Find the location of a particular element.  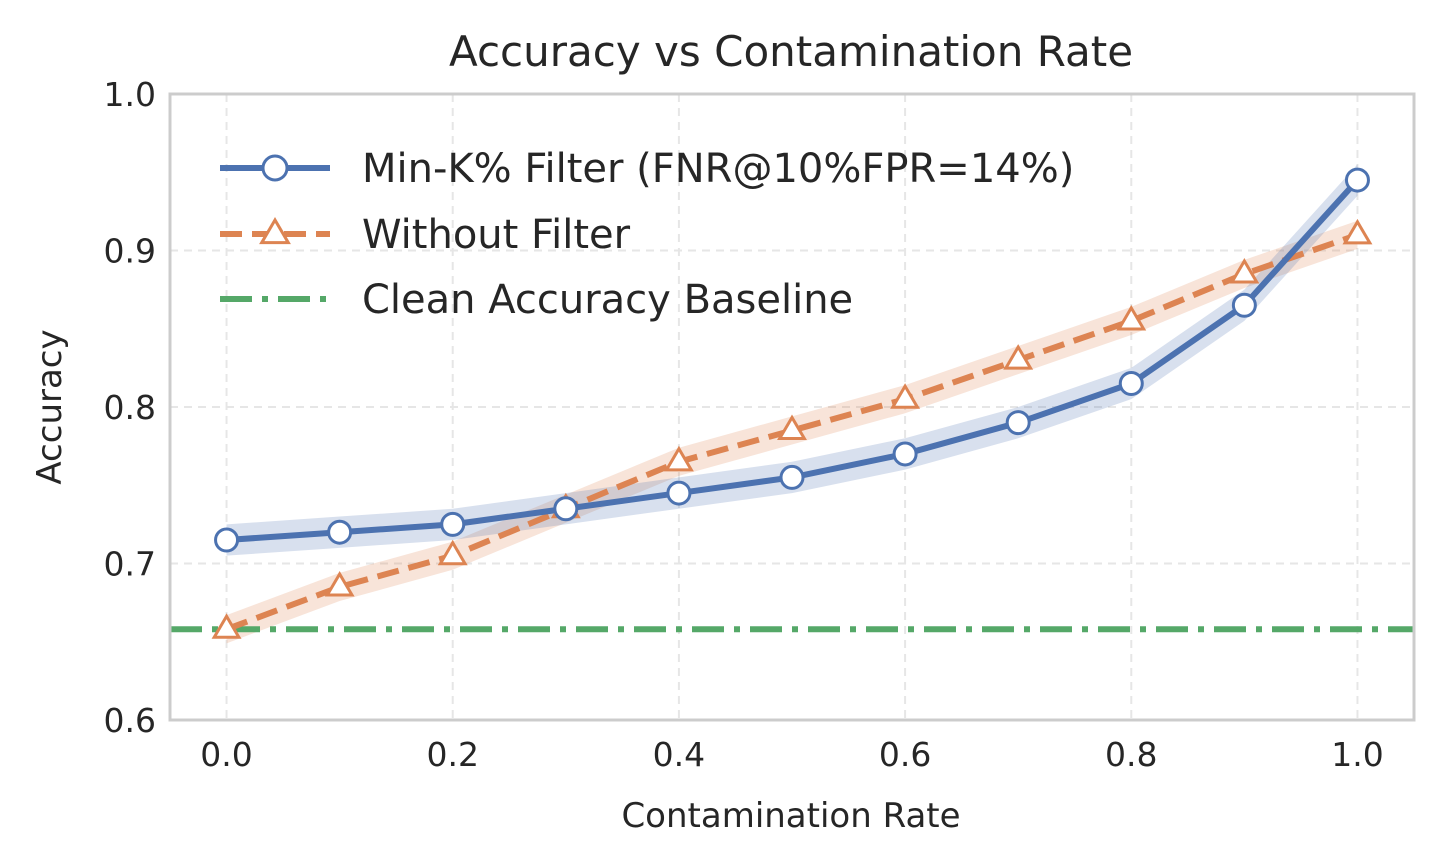

x-axis-ticks: 0.0 0.2 0.4 0.6 0.8 1.0 is located at coordinates (791, 754).